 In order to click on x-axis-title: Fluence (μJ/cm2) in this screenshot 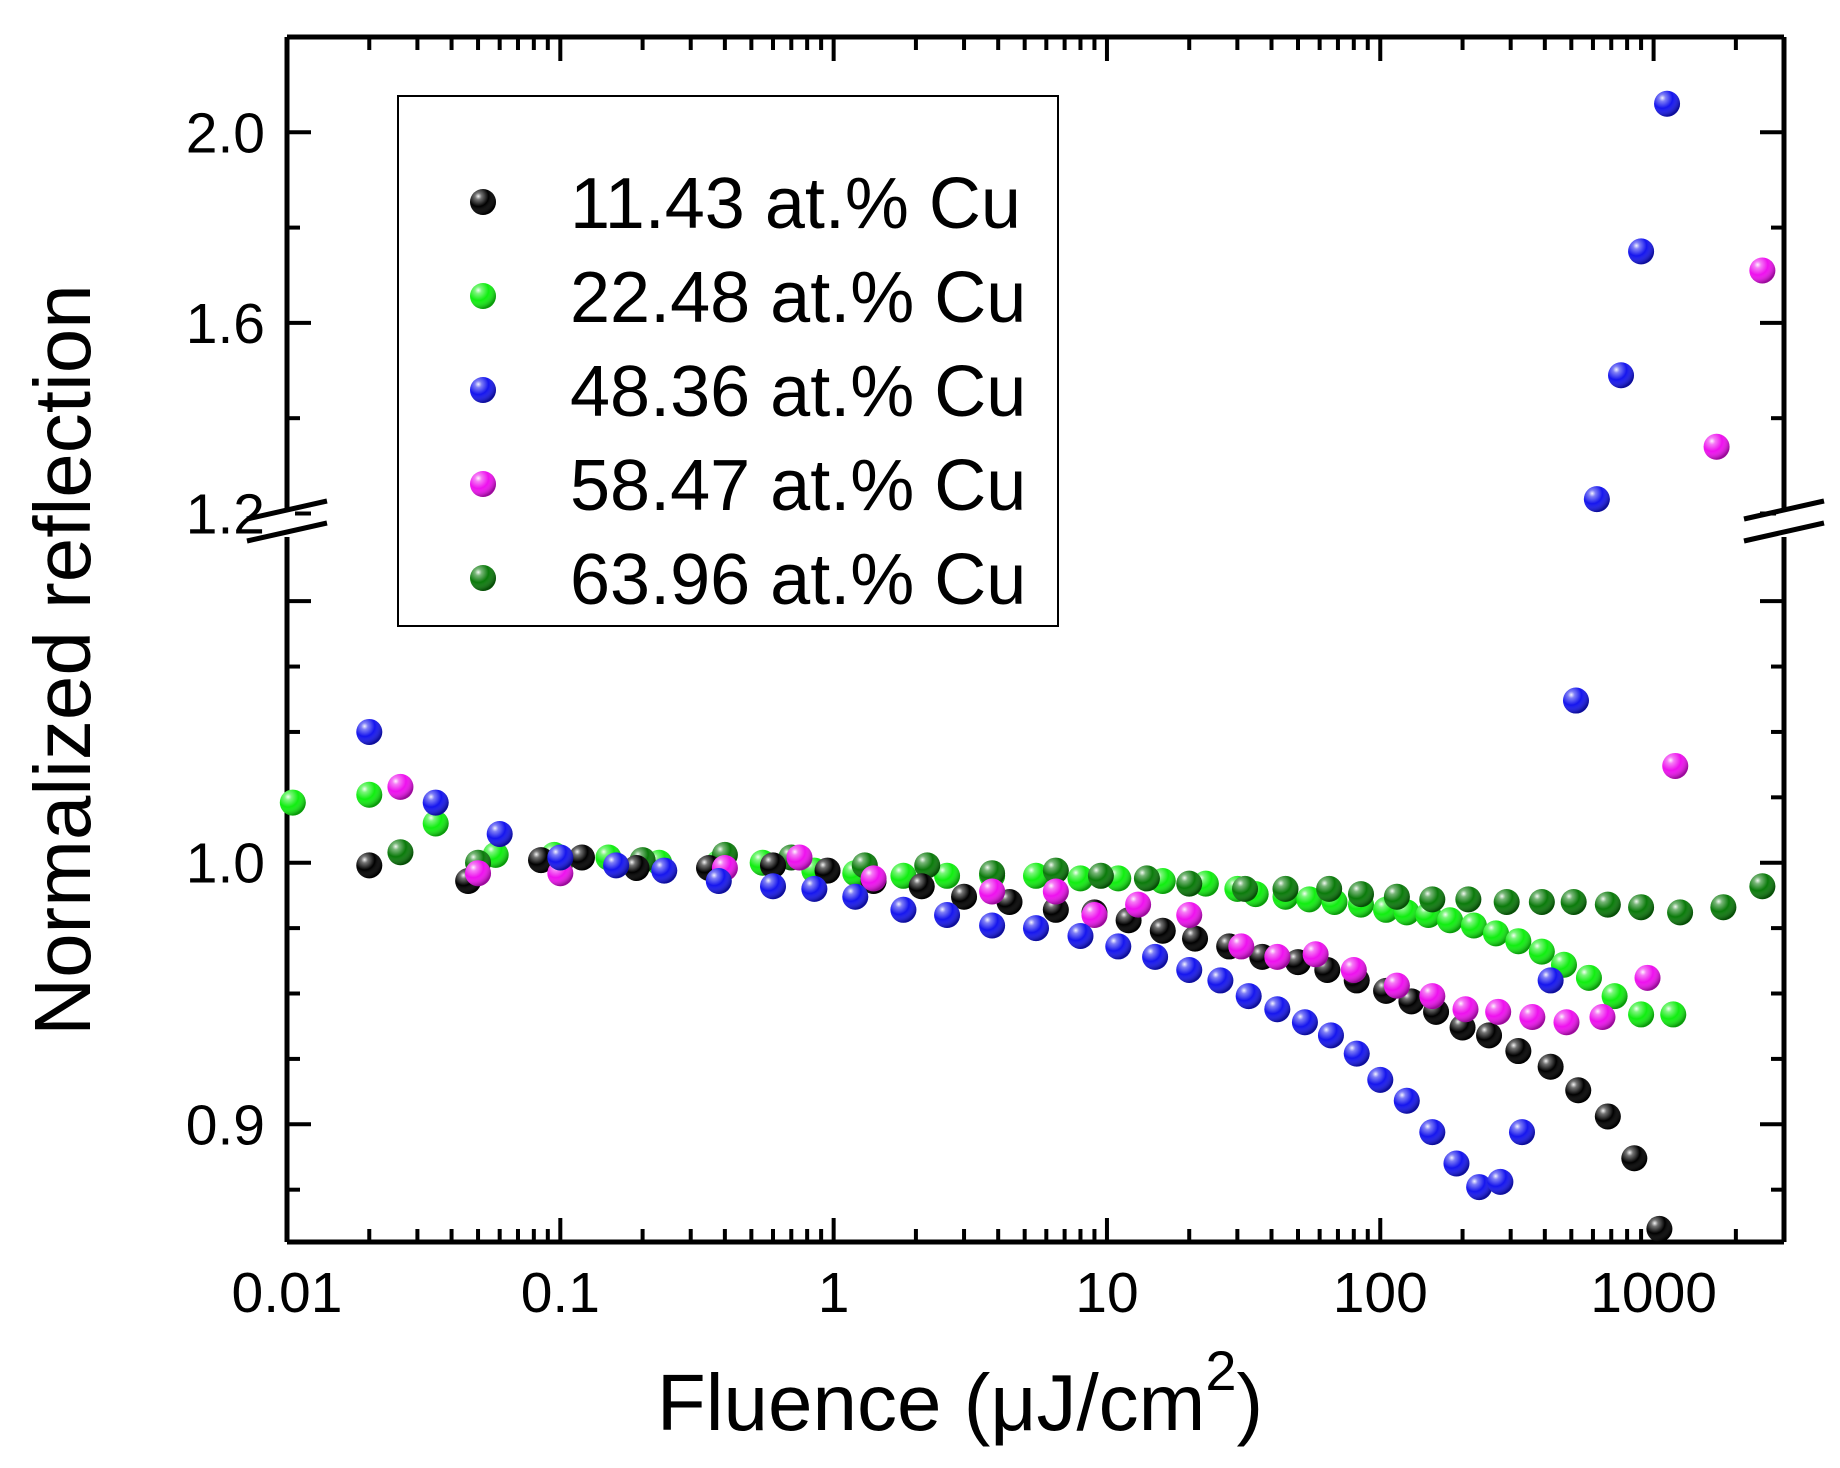, I will do `click(960, 1393)`.